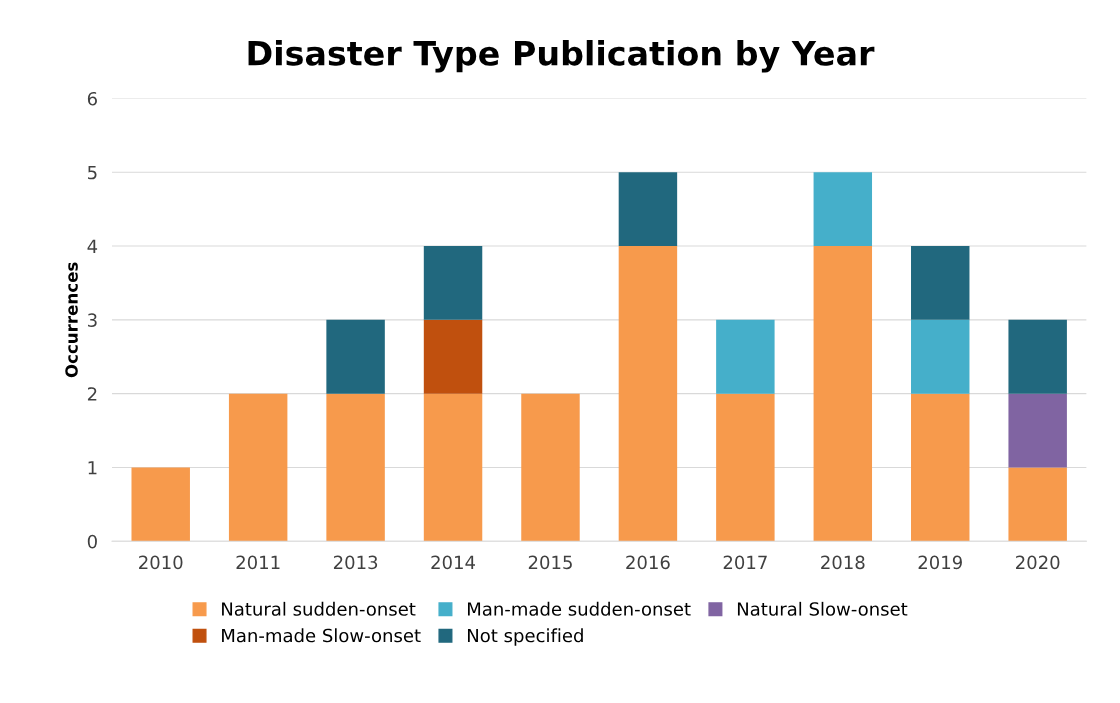 The width and height of the screenshot is (1120, 703). What do you see at coordinates (822, 608) in the screenshot?
I see `legend-label: Natural Slow-onset` at bounding box center [822, 608].